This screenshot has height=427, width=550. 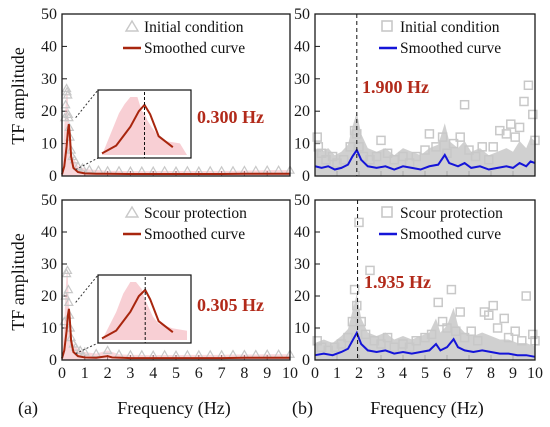 I want to click on x-axis-label-b: Frequency (Hz), so click(x=426, y=408).